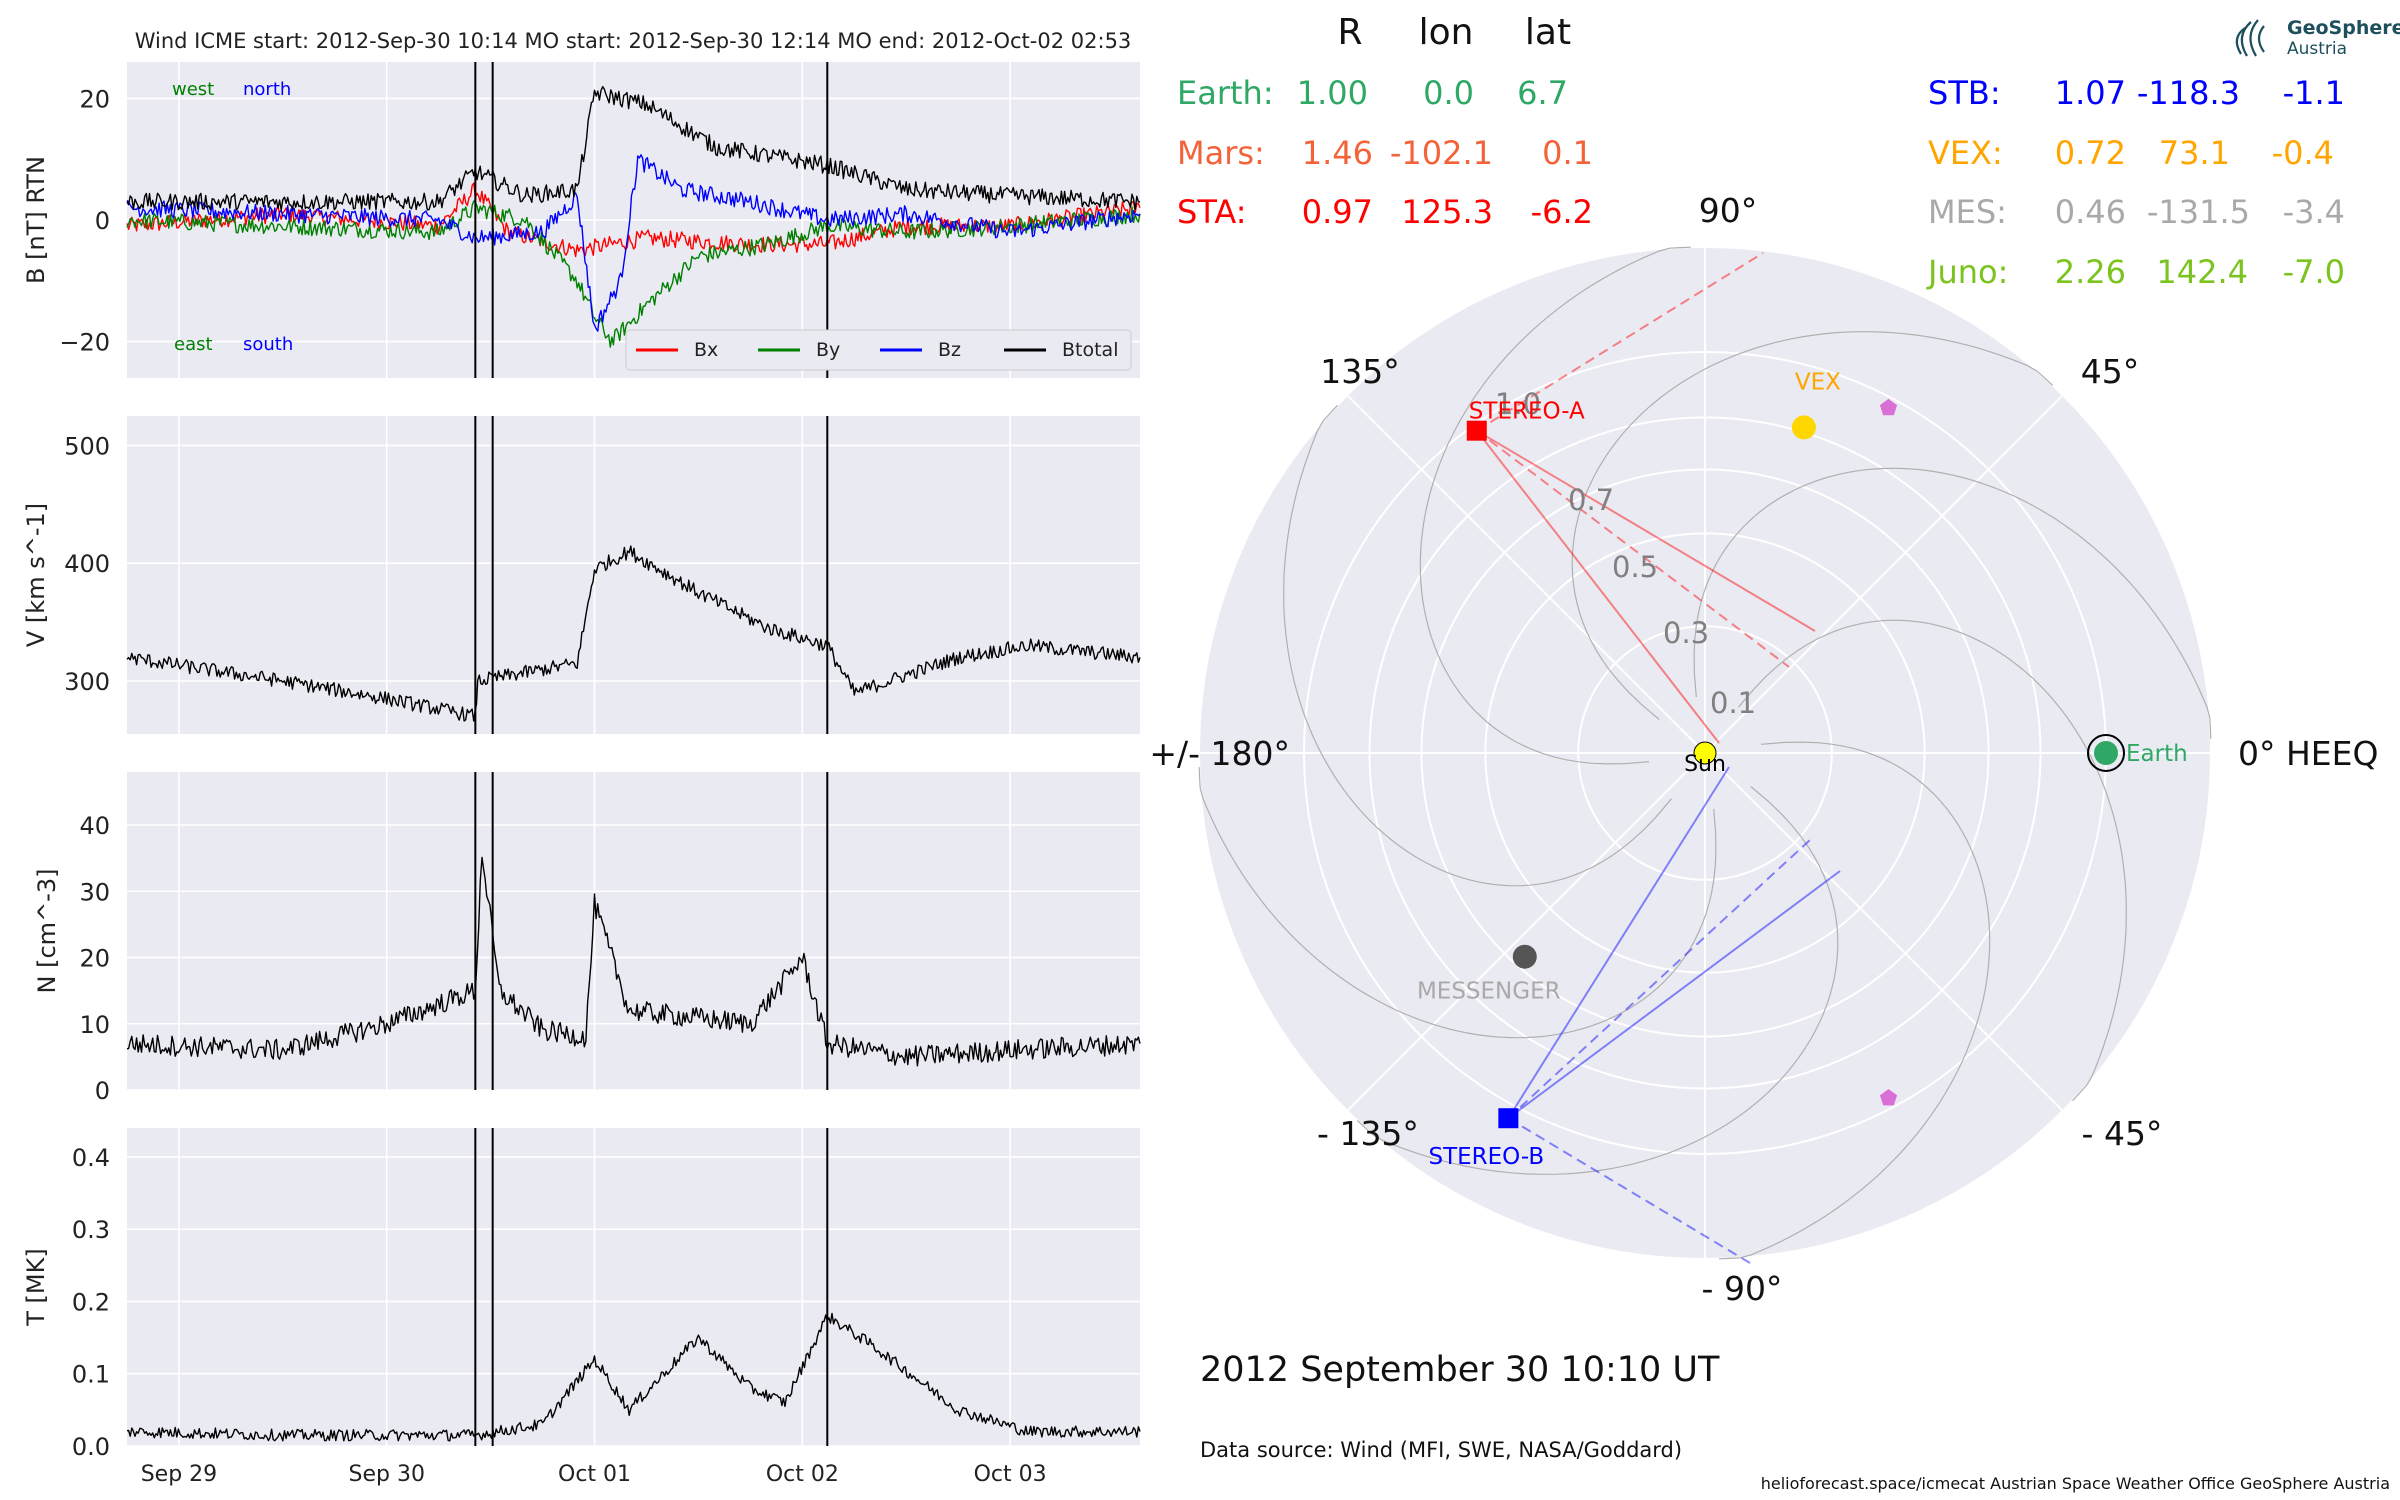 This screenshot has width=2400, height=1500. I want to click on legend-label-bx: Bx, so click(706, 350).